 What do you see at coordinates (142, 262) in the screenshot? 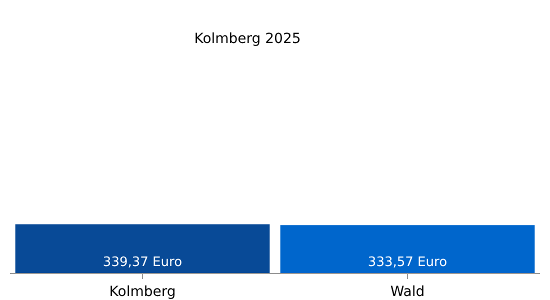
I see `data-label: 339,37 Euro` at bounding box center [142, 262].